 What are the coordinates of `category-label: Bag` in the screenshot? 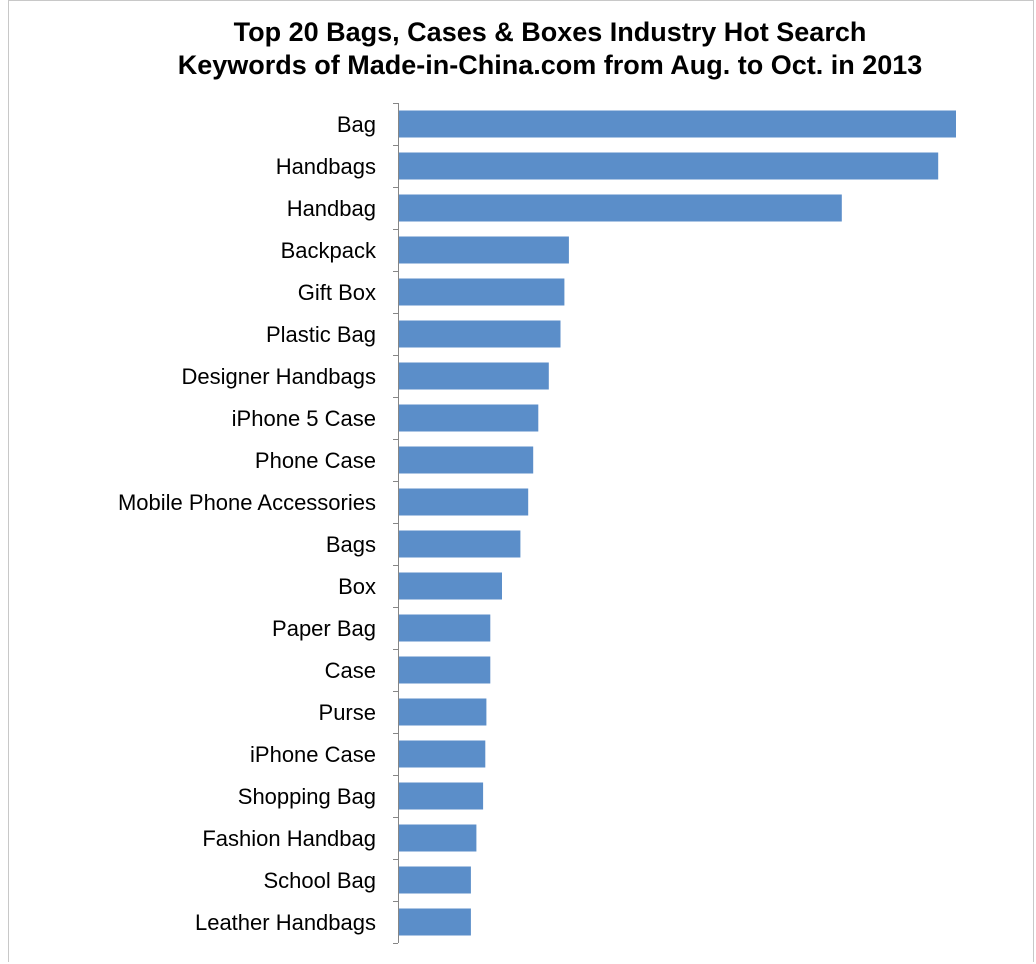 It's located at (356, 124).